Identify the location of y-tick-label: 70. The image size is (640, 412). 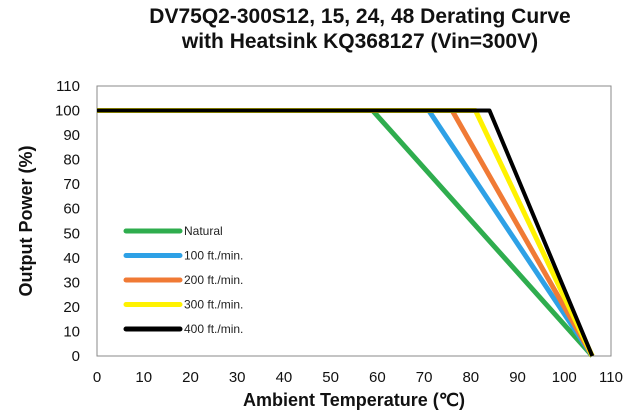
(71, 184).